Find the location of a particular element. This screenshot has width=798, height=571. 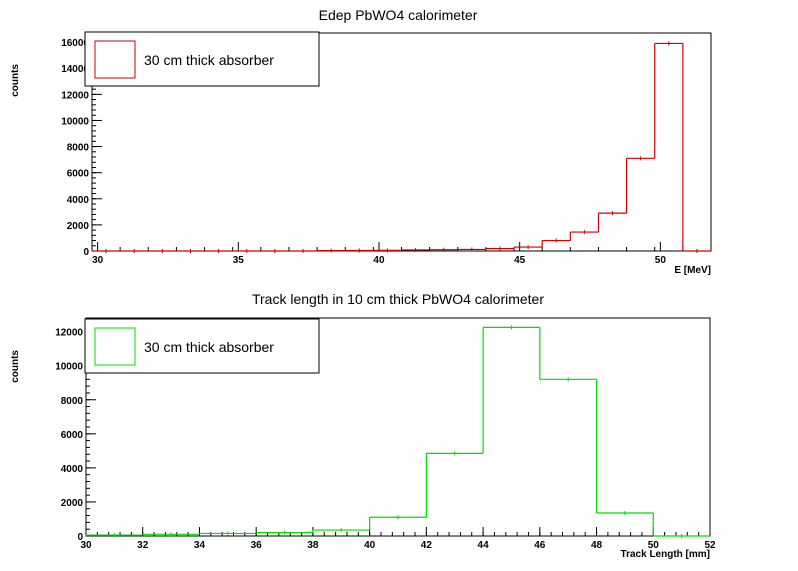

y-tick-label: 16000 is located at coordinates (75, 43).